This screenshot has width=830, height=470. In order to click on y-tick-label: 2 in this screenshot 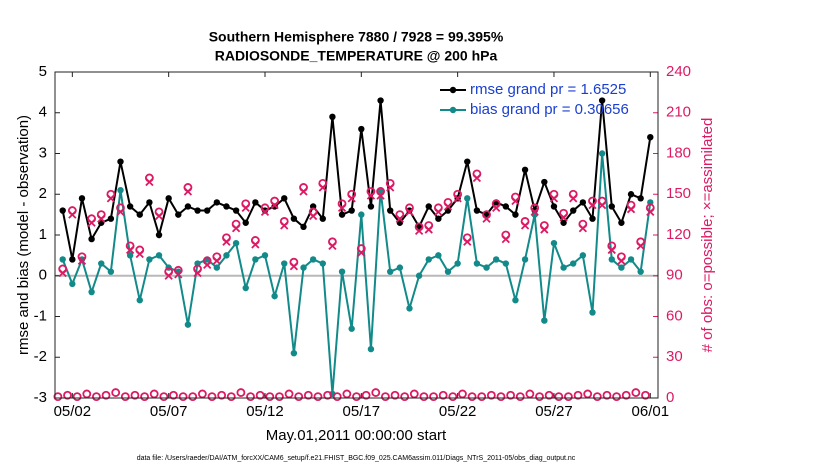, I will do `click(43, 193)`.